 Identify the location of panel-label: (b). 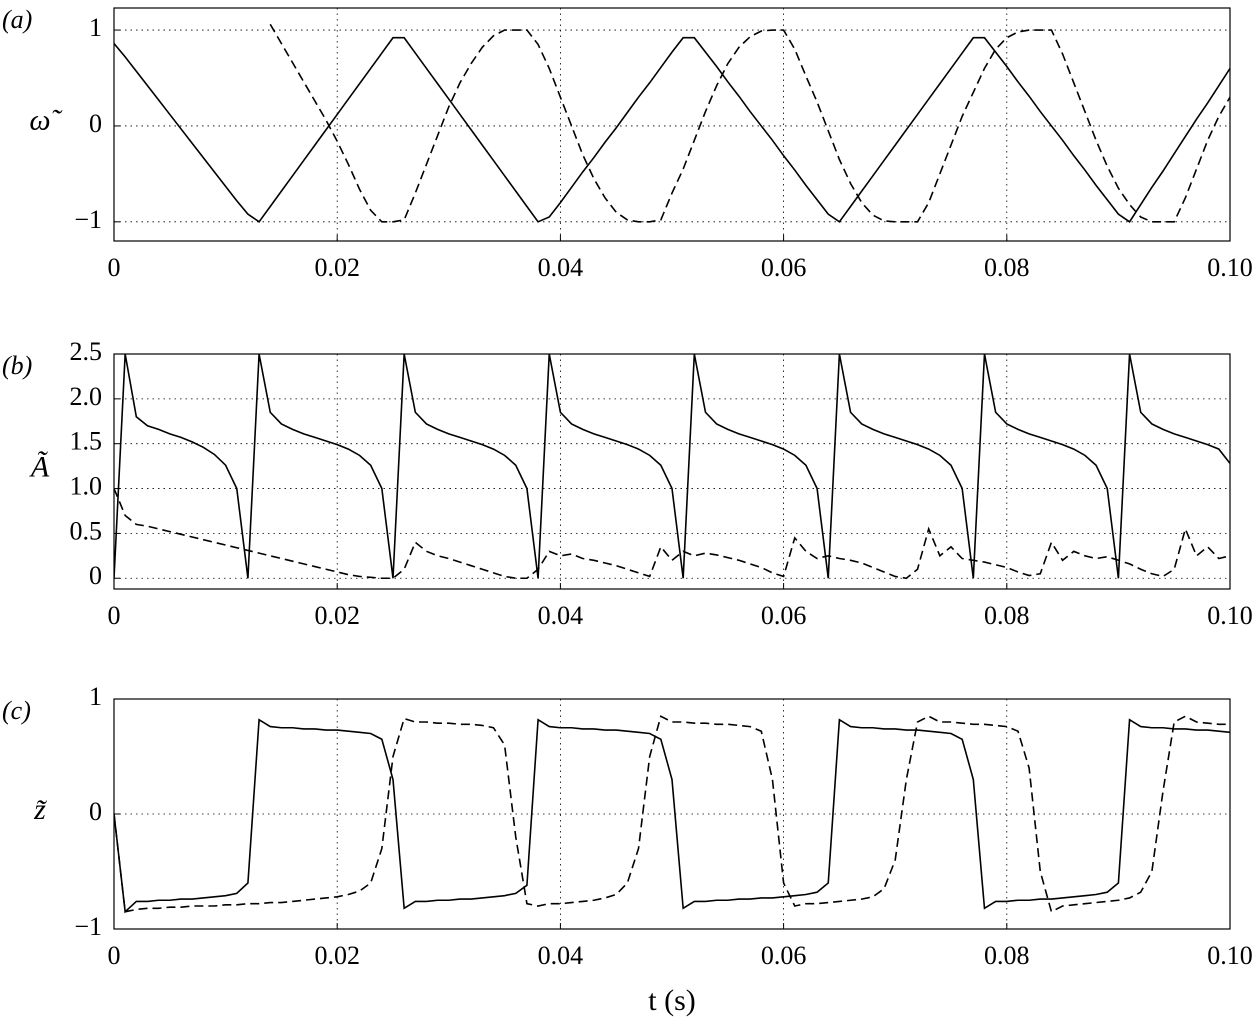
(17, 365).